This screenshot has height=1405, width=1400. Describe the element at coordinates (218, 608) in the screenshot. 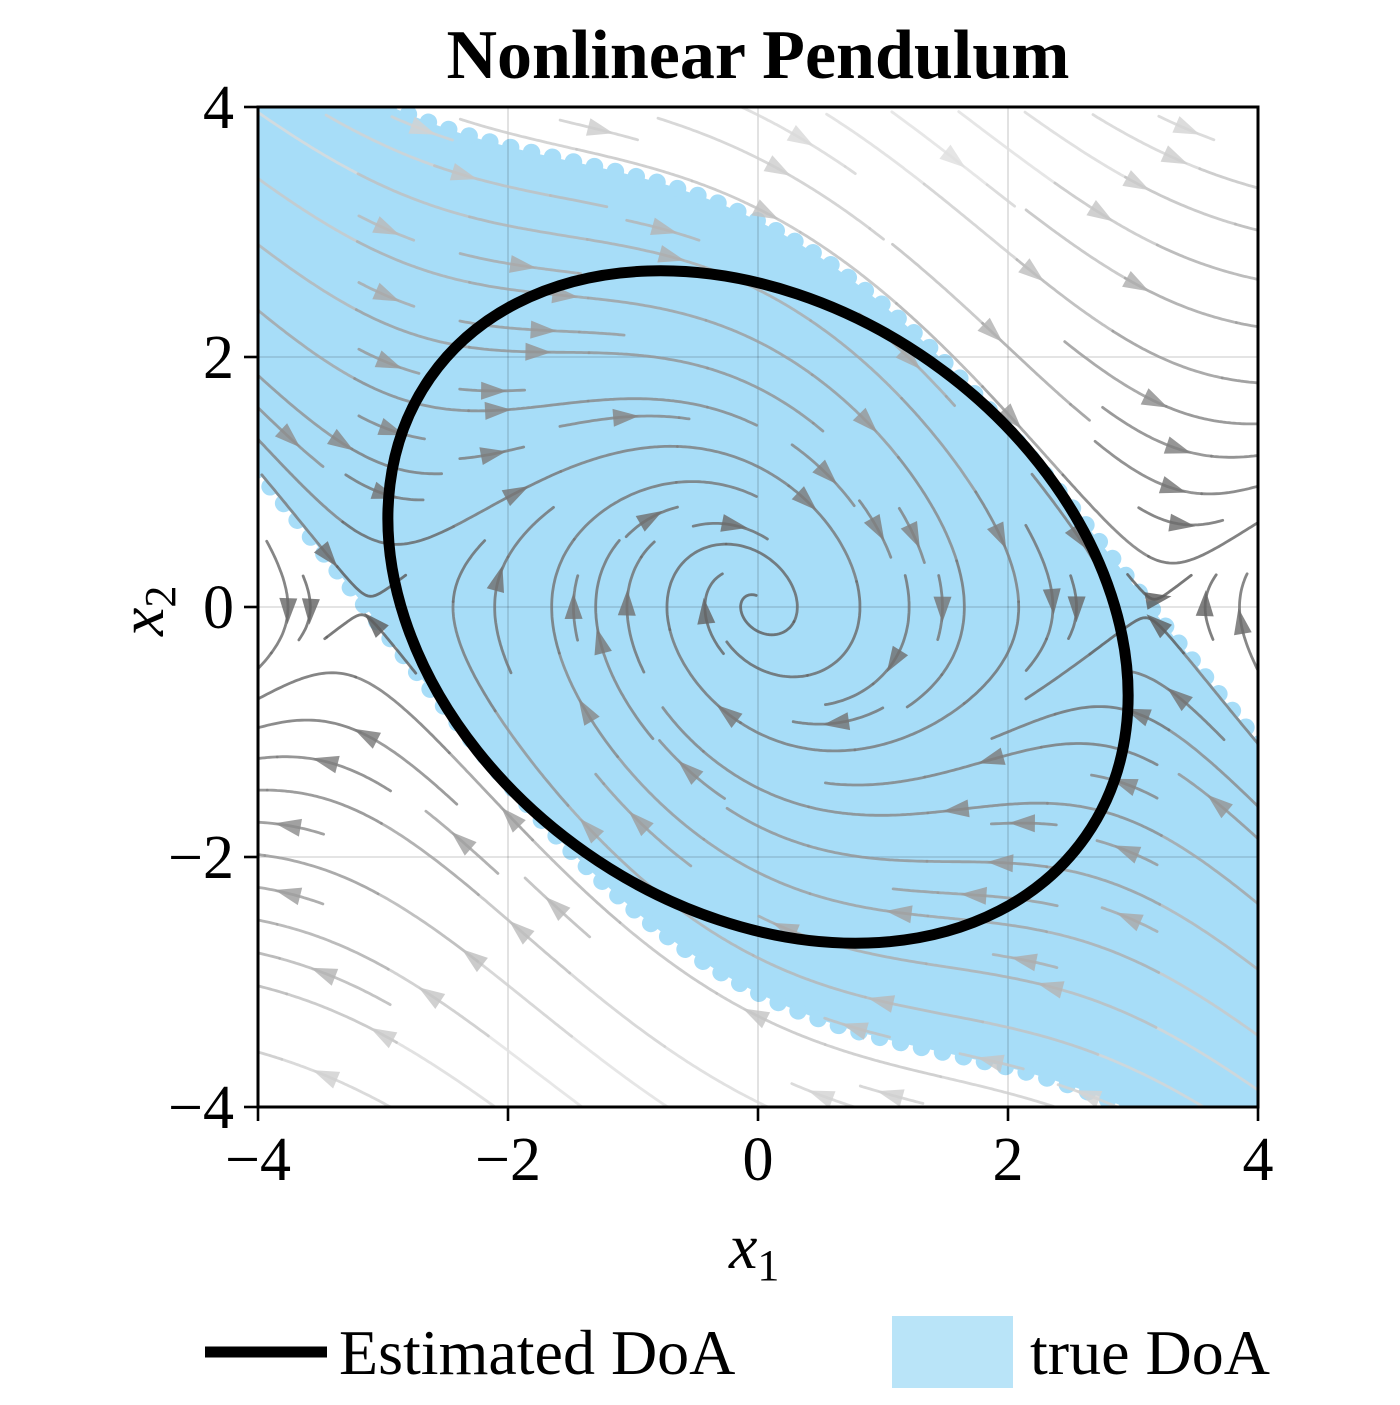

I see `y-tick-label: 0` at that location.